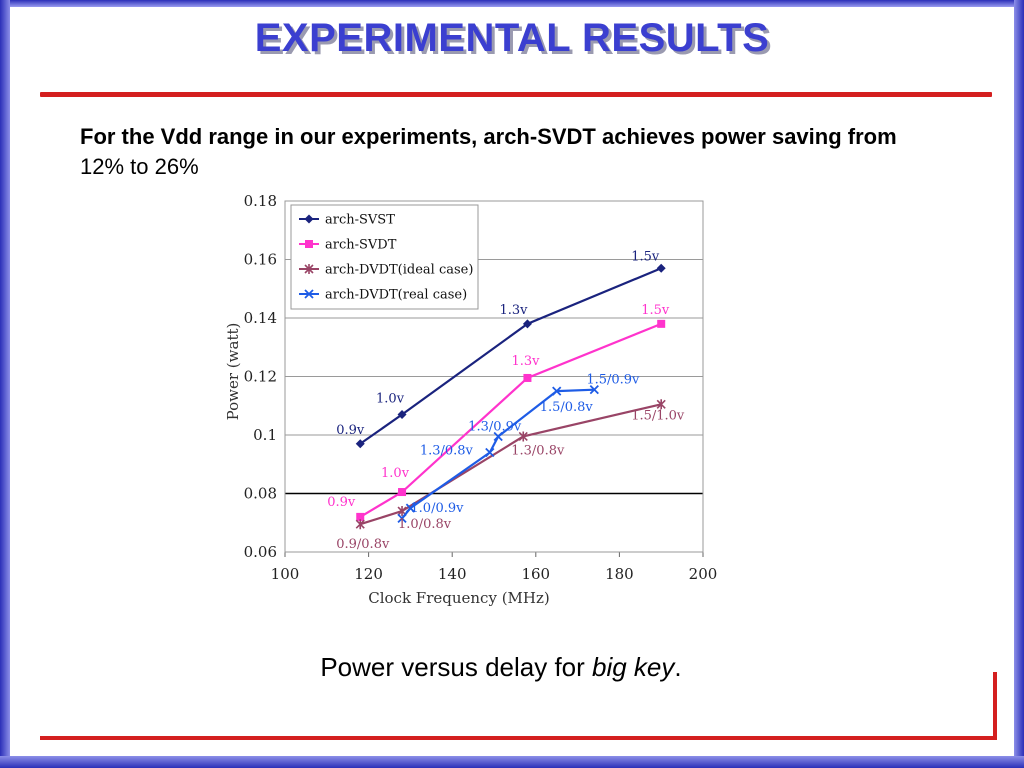 The height and width of the screenshot is (768, 1024). I want to click on x-tick-label: 160, so click(535, 574).